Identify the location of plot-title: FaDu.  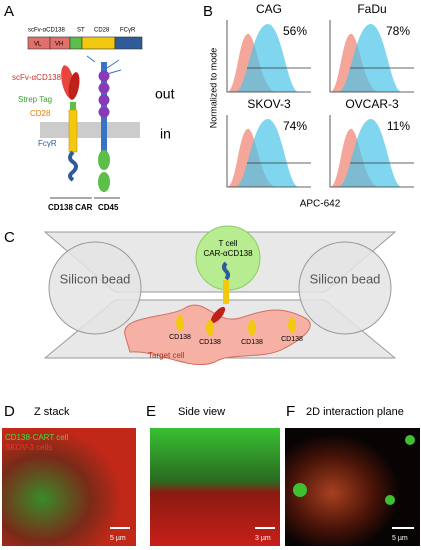
(371, 9).